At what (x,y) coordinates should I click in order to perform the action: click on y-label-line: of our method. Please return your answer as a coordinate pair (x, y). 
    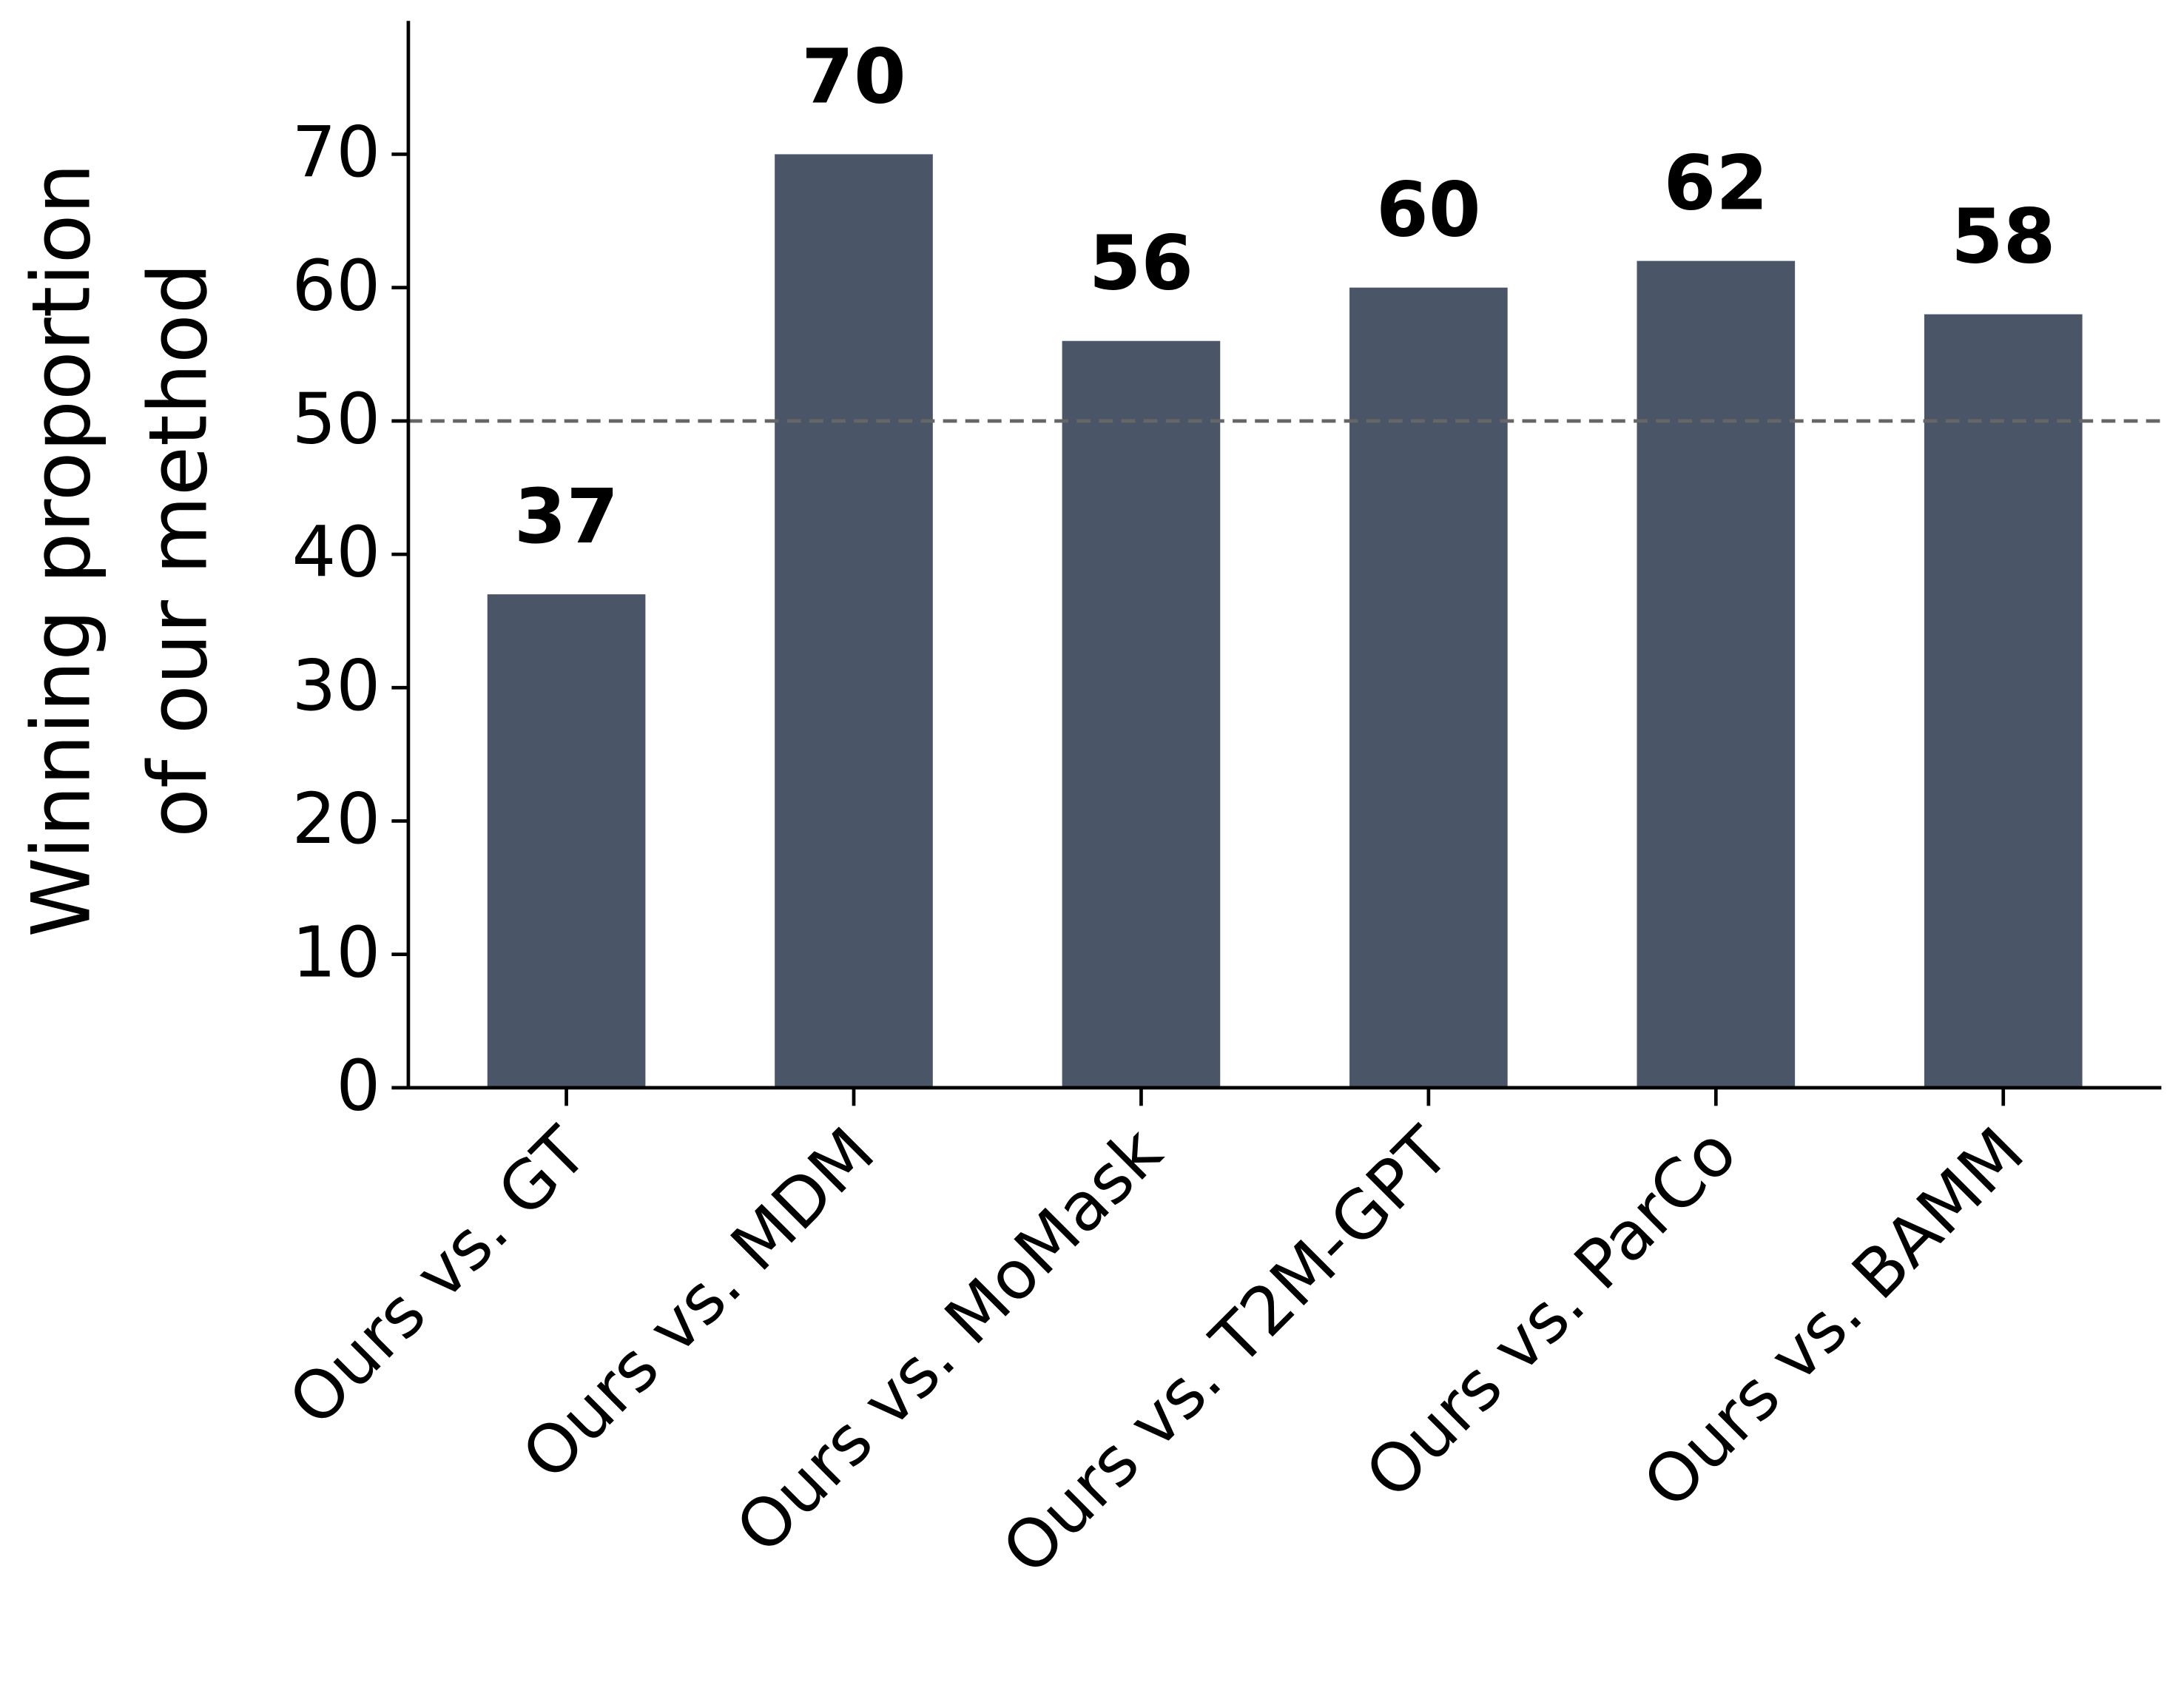
    Looking at the image, I should click on (179, 550).